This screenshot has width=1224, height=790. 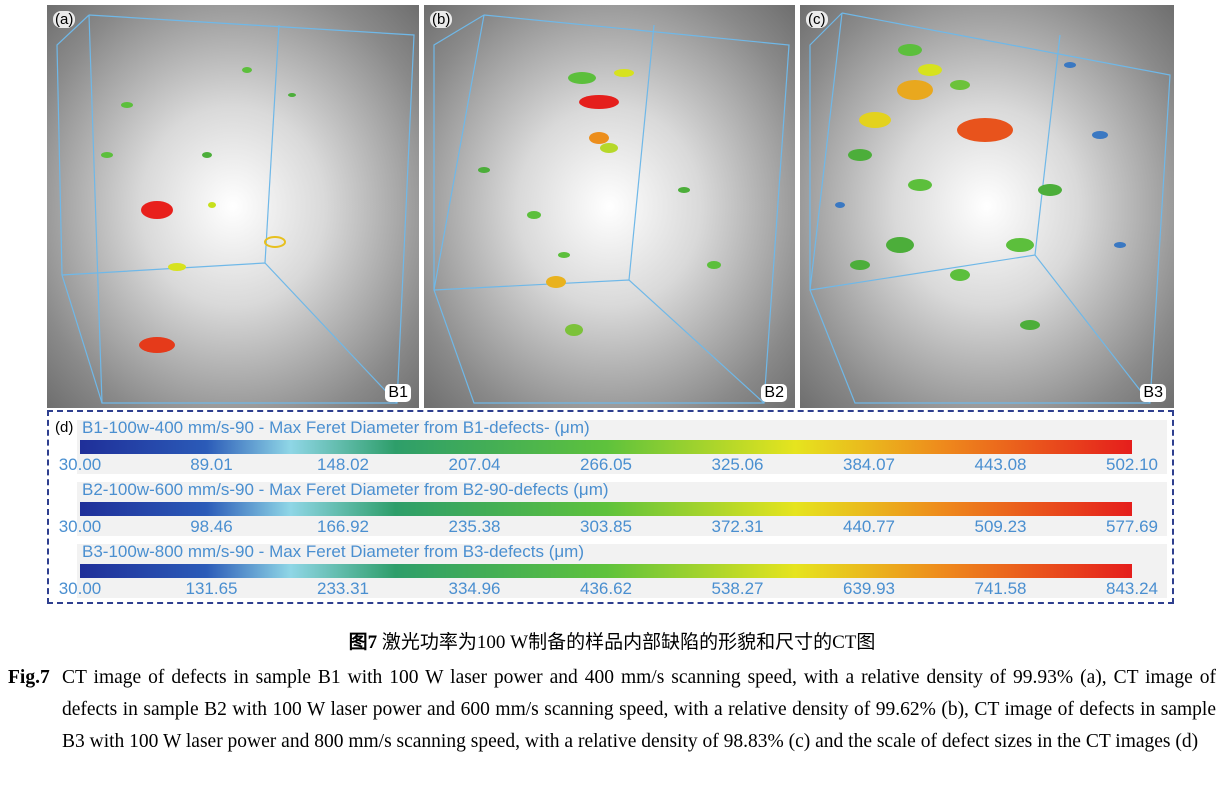 I want to click on scale-tick-label: 235.38, so click(x=475, y=526).